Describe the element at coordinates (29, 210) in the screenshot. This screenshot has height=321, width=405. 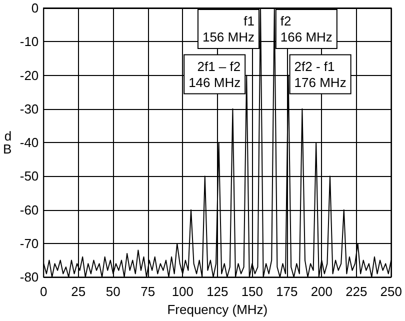
I see `y-tick-label: -60` at that location.